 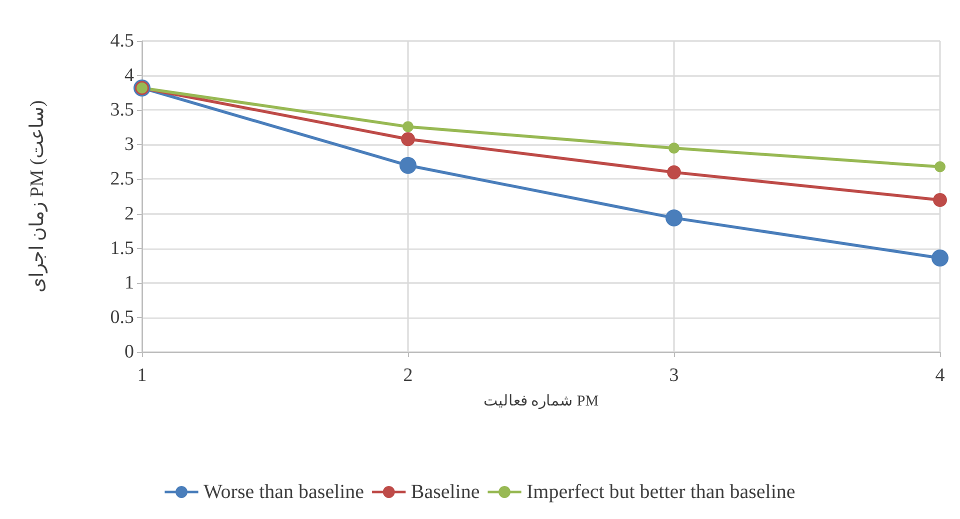 What do you see at coordinates (129, 145) in the screenshot?
I see `y-tick-label: 3` at bounding box center [129, 145].